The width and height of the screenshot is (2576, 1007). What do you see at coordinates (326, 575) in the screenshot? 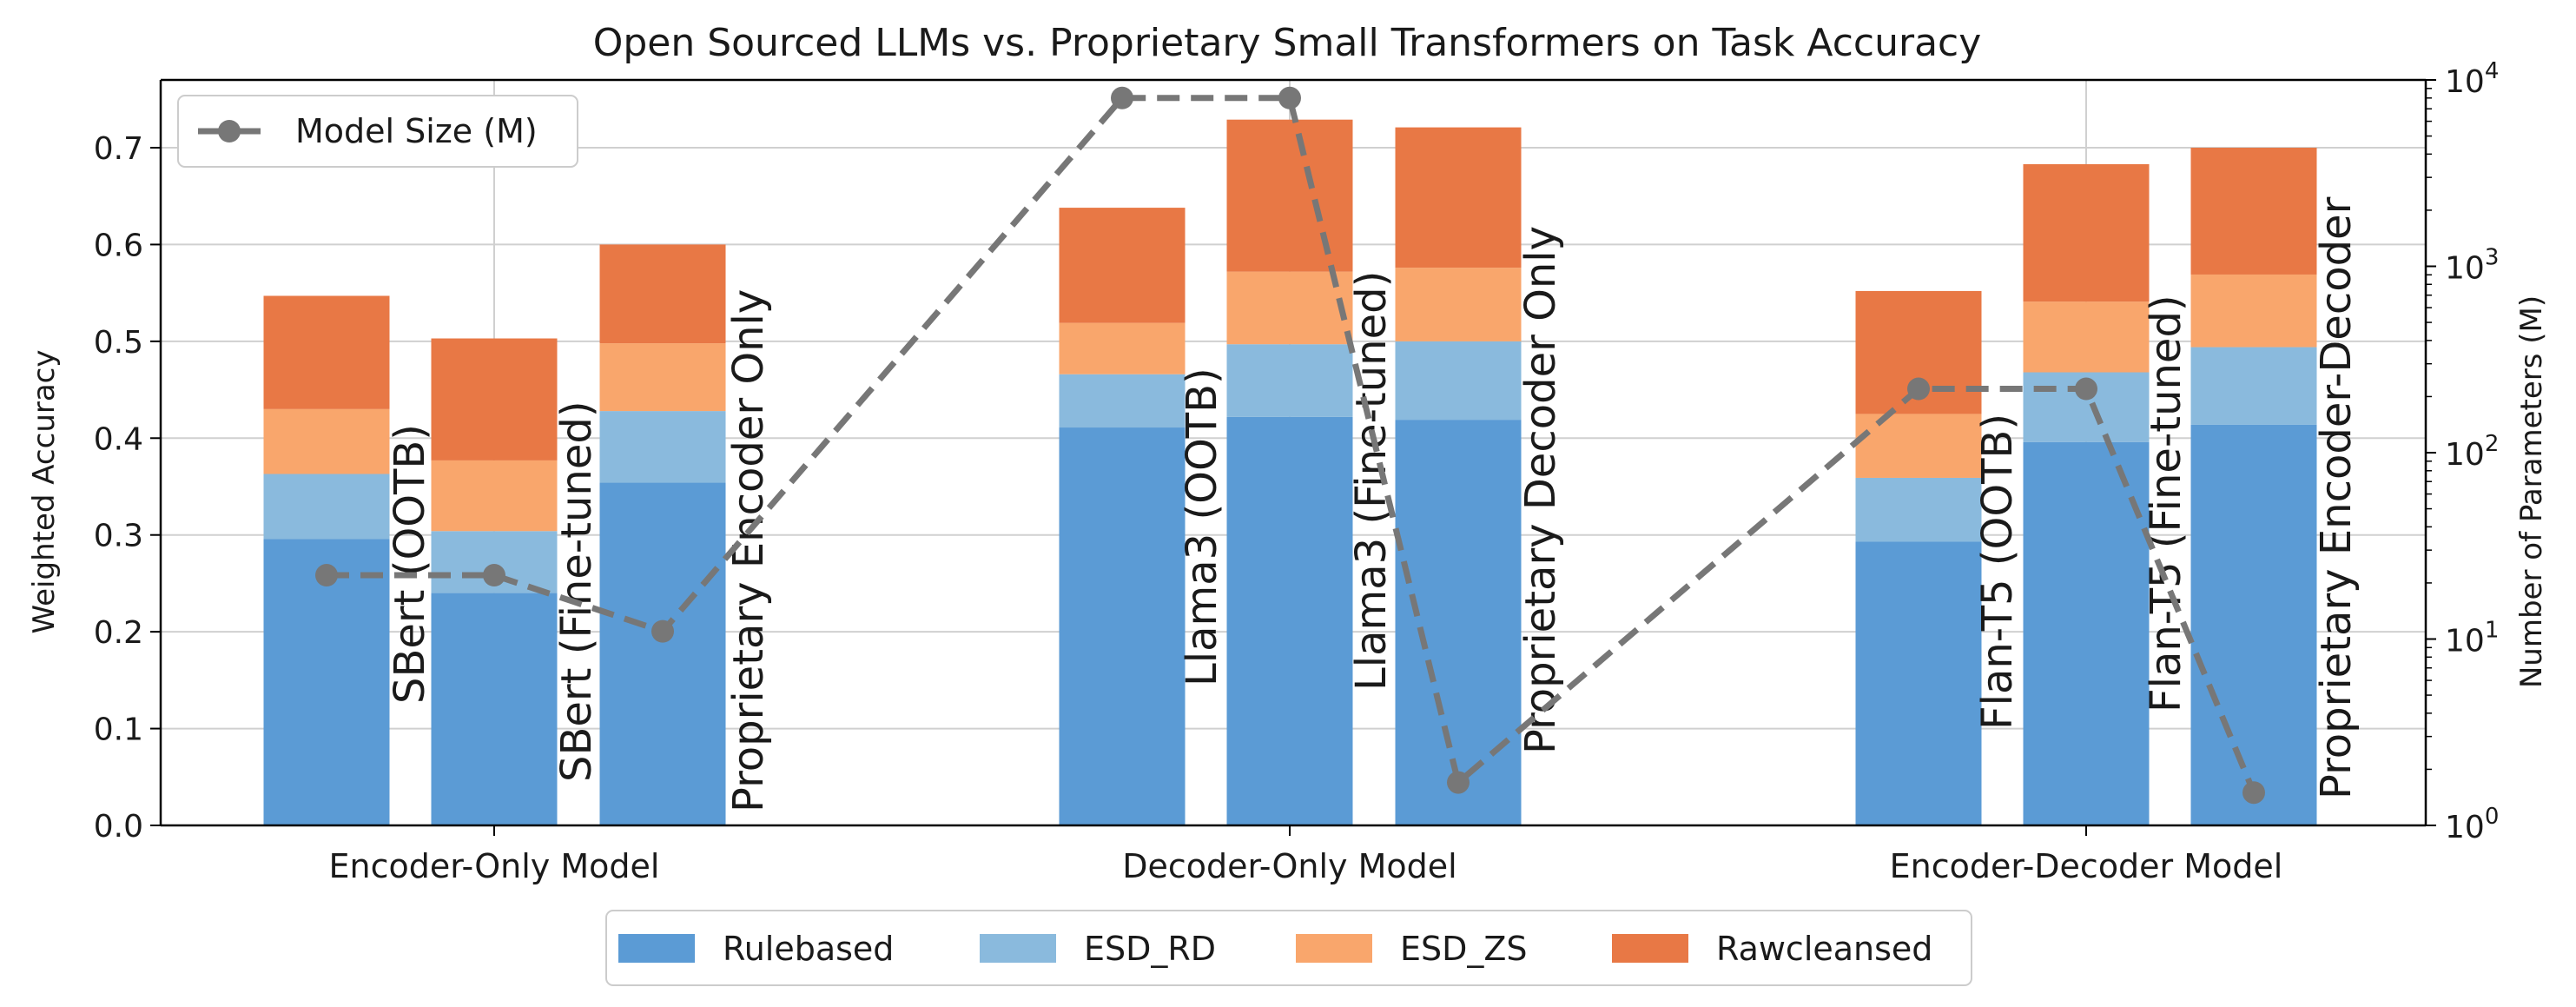
I see `model-size-point-sbert-ootb` at bounding box center [326, 575].